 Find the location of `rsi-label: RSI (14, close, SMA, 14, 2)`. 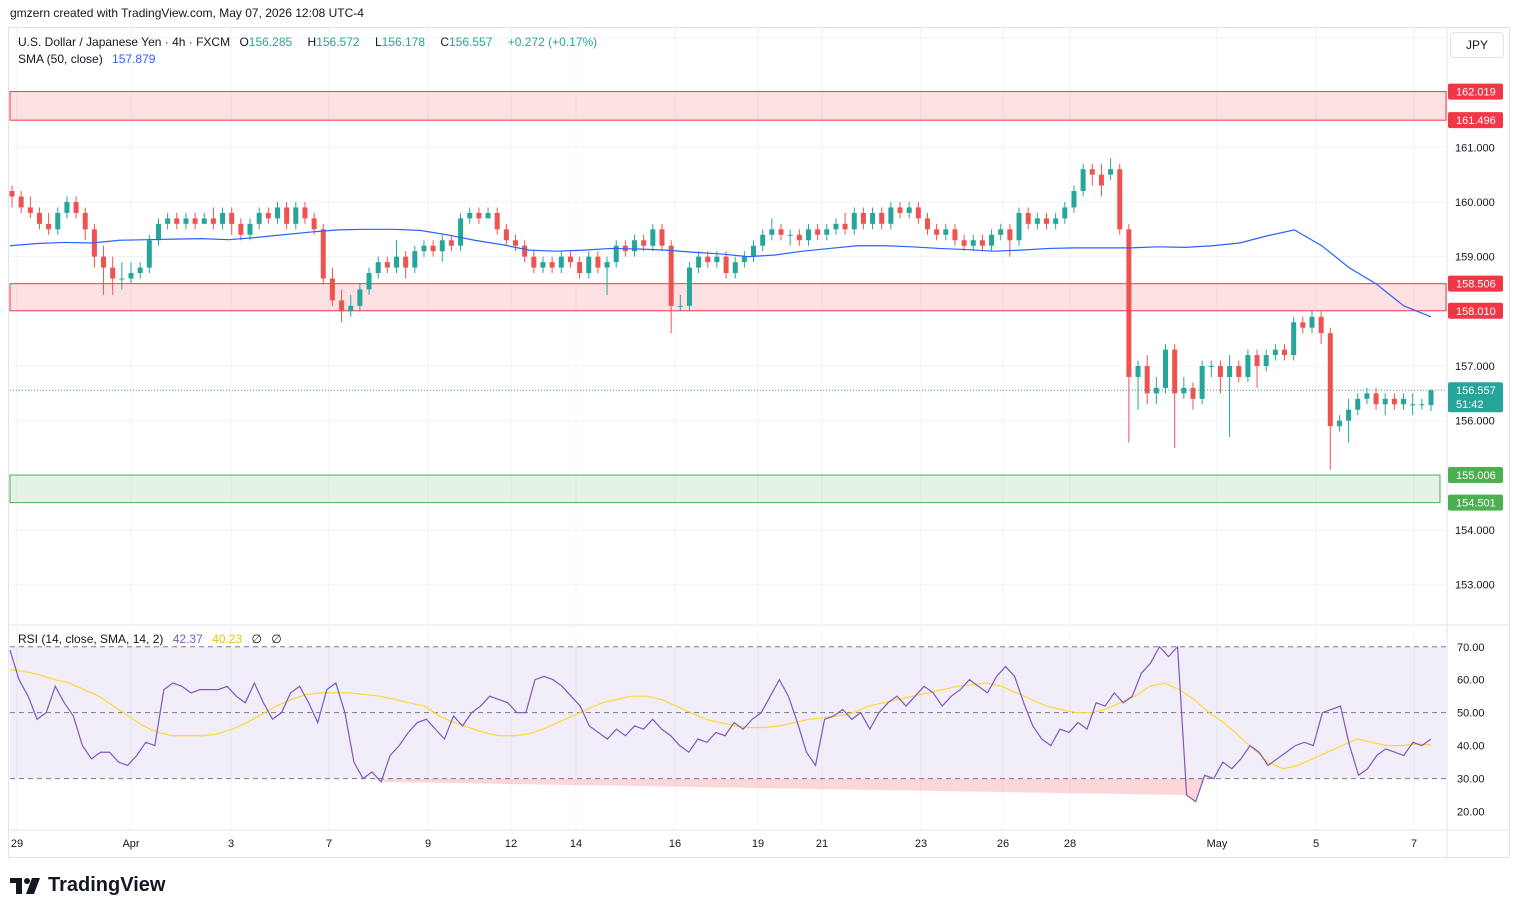

rsi-label: RSI (14, close, SMA, 14, 2) is located at coordinates (91, 639).